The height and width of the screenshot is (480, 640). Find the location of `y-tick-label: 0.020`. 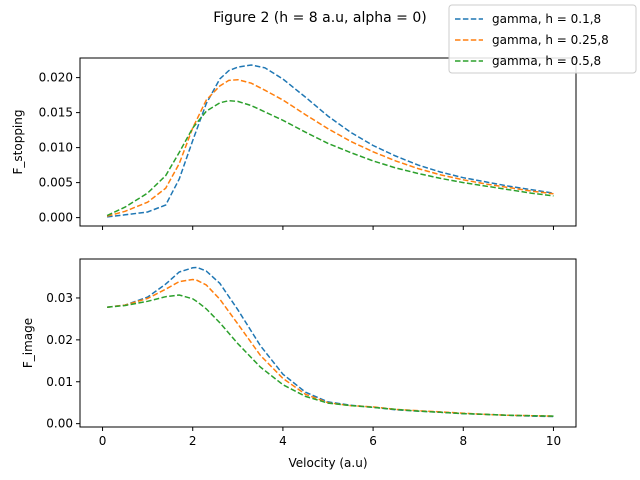

y-tick-label: 0.020 is located at coordinates (56, 78).